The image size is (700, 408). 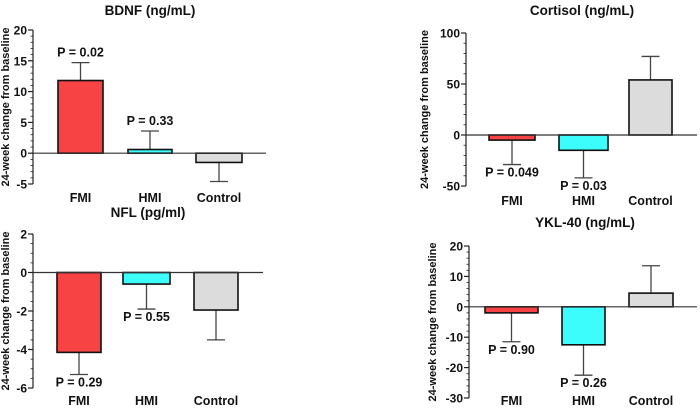 What do you see at coordinates (80, 53) in the screenshot?
I see `p-value-label: P = 0.02` at bounding box center [80, 53].